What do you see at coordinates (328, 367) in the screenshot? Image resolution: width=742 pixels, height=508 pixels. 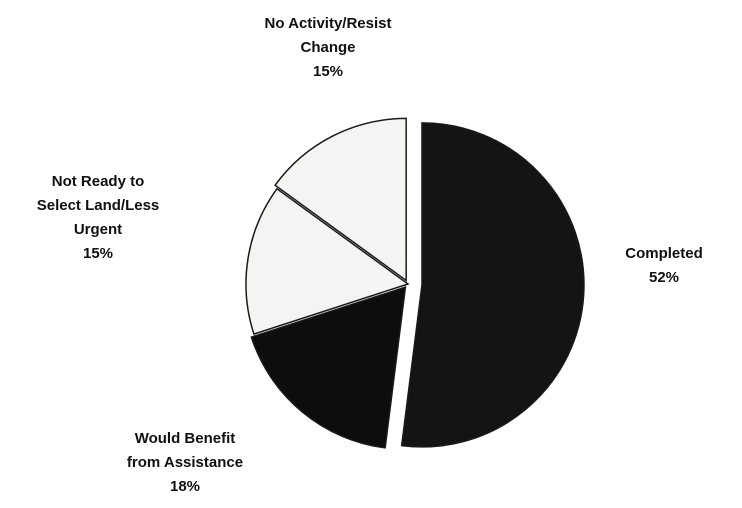 I see `slice-would-benefit` at bounding box center [328, 367].